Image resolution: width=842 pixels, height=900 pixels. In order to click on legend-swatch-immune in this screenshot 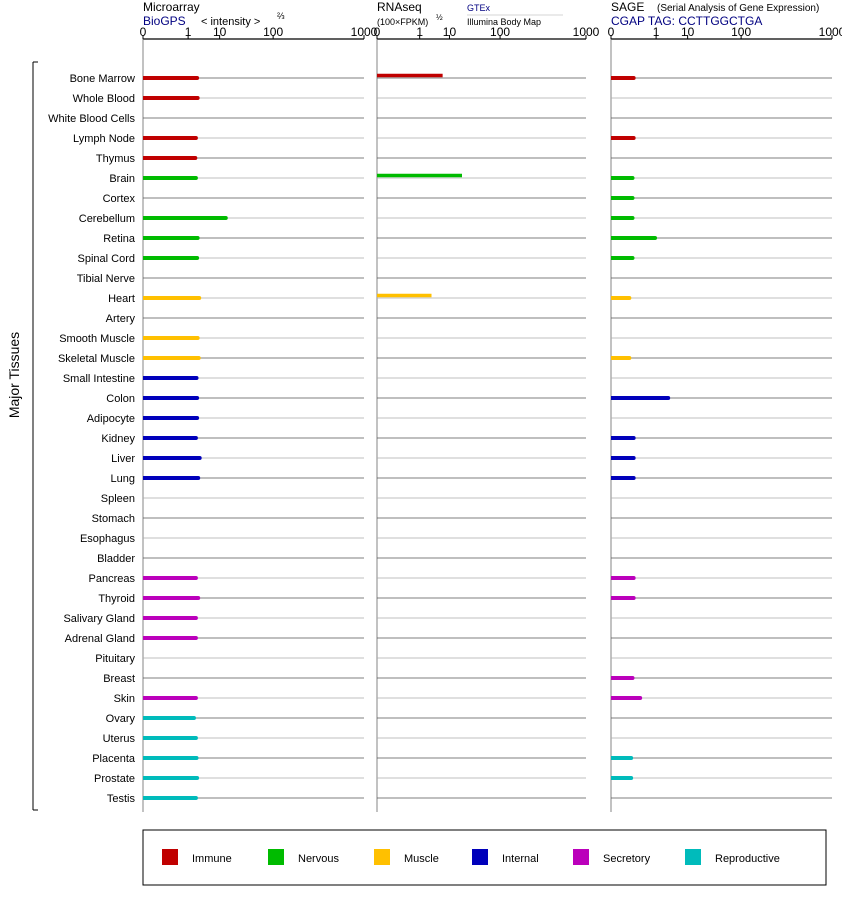, I will do `click(170, 857)`.